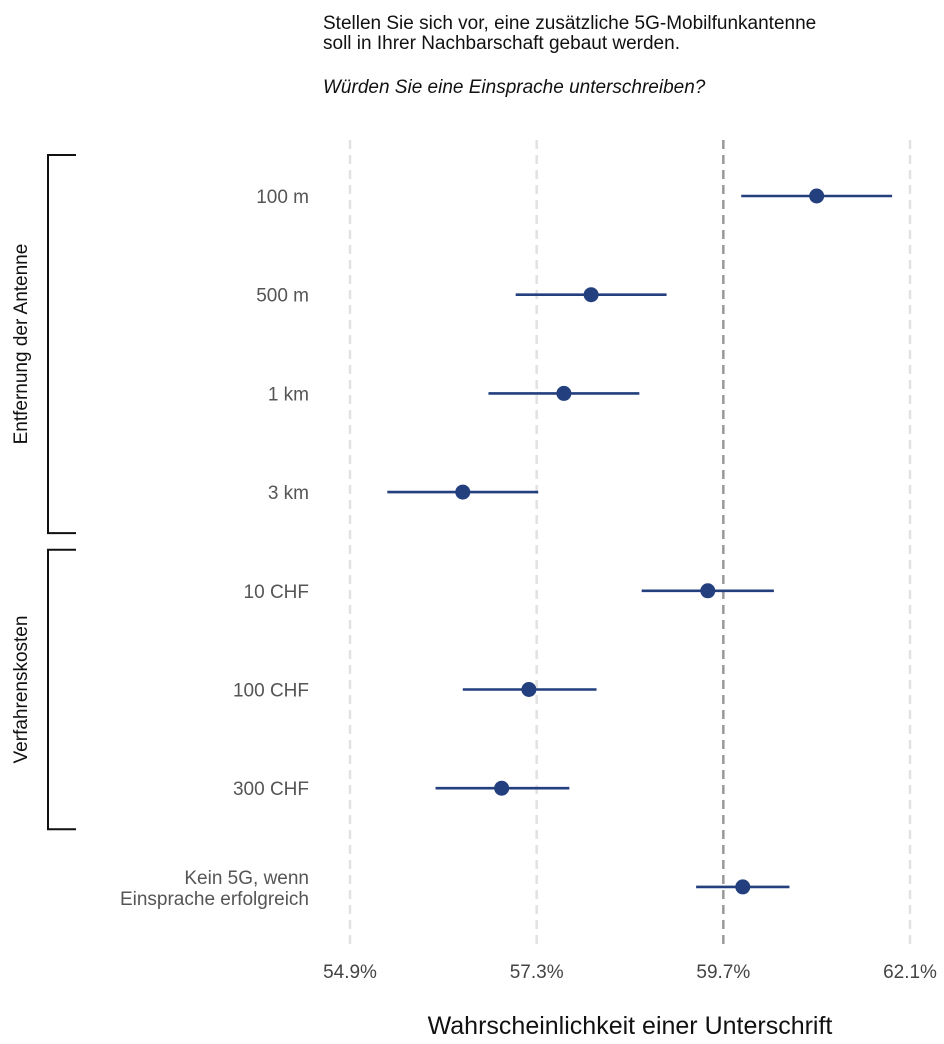  I want to click on x-tick-label-2: 59.7%, so click(723, 972).